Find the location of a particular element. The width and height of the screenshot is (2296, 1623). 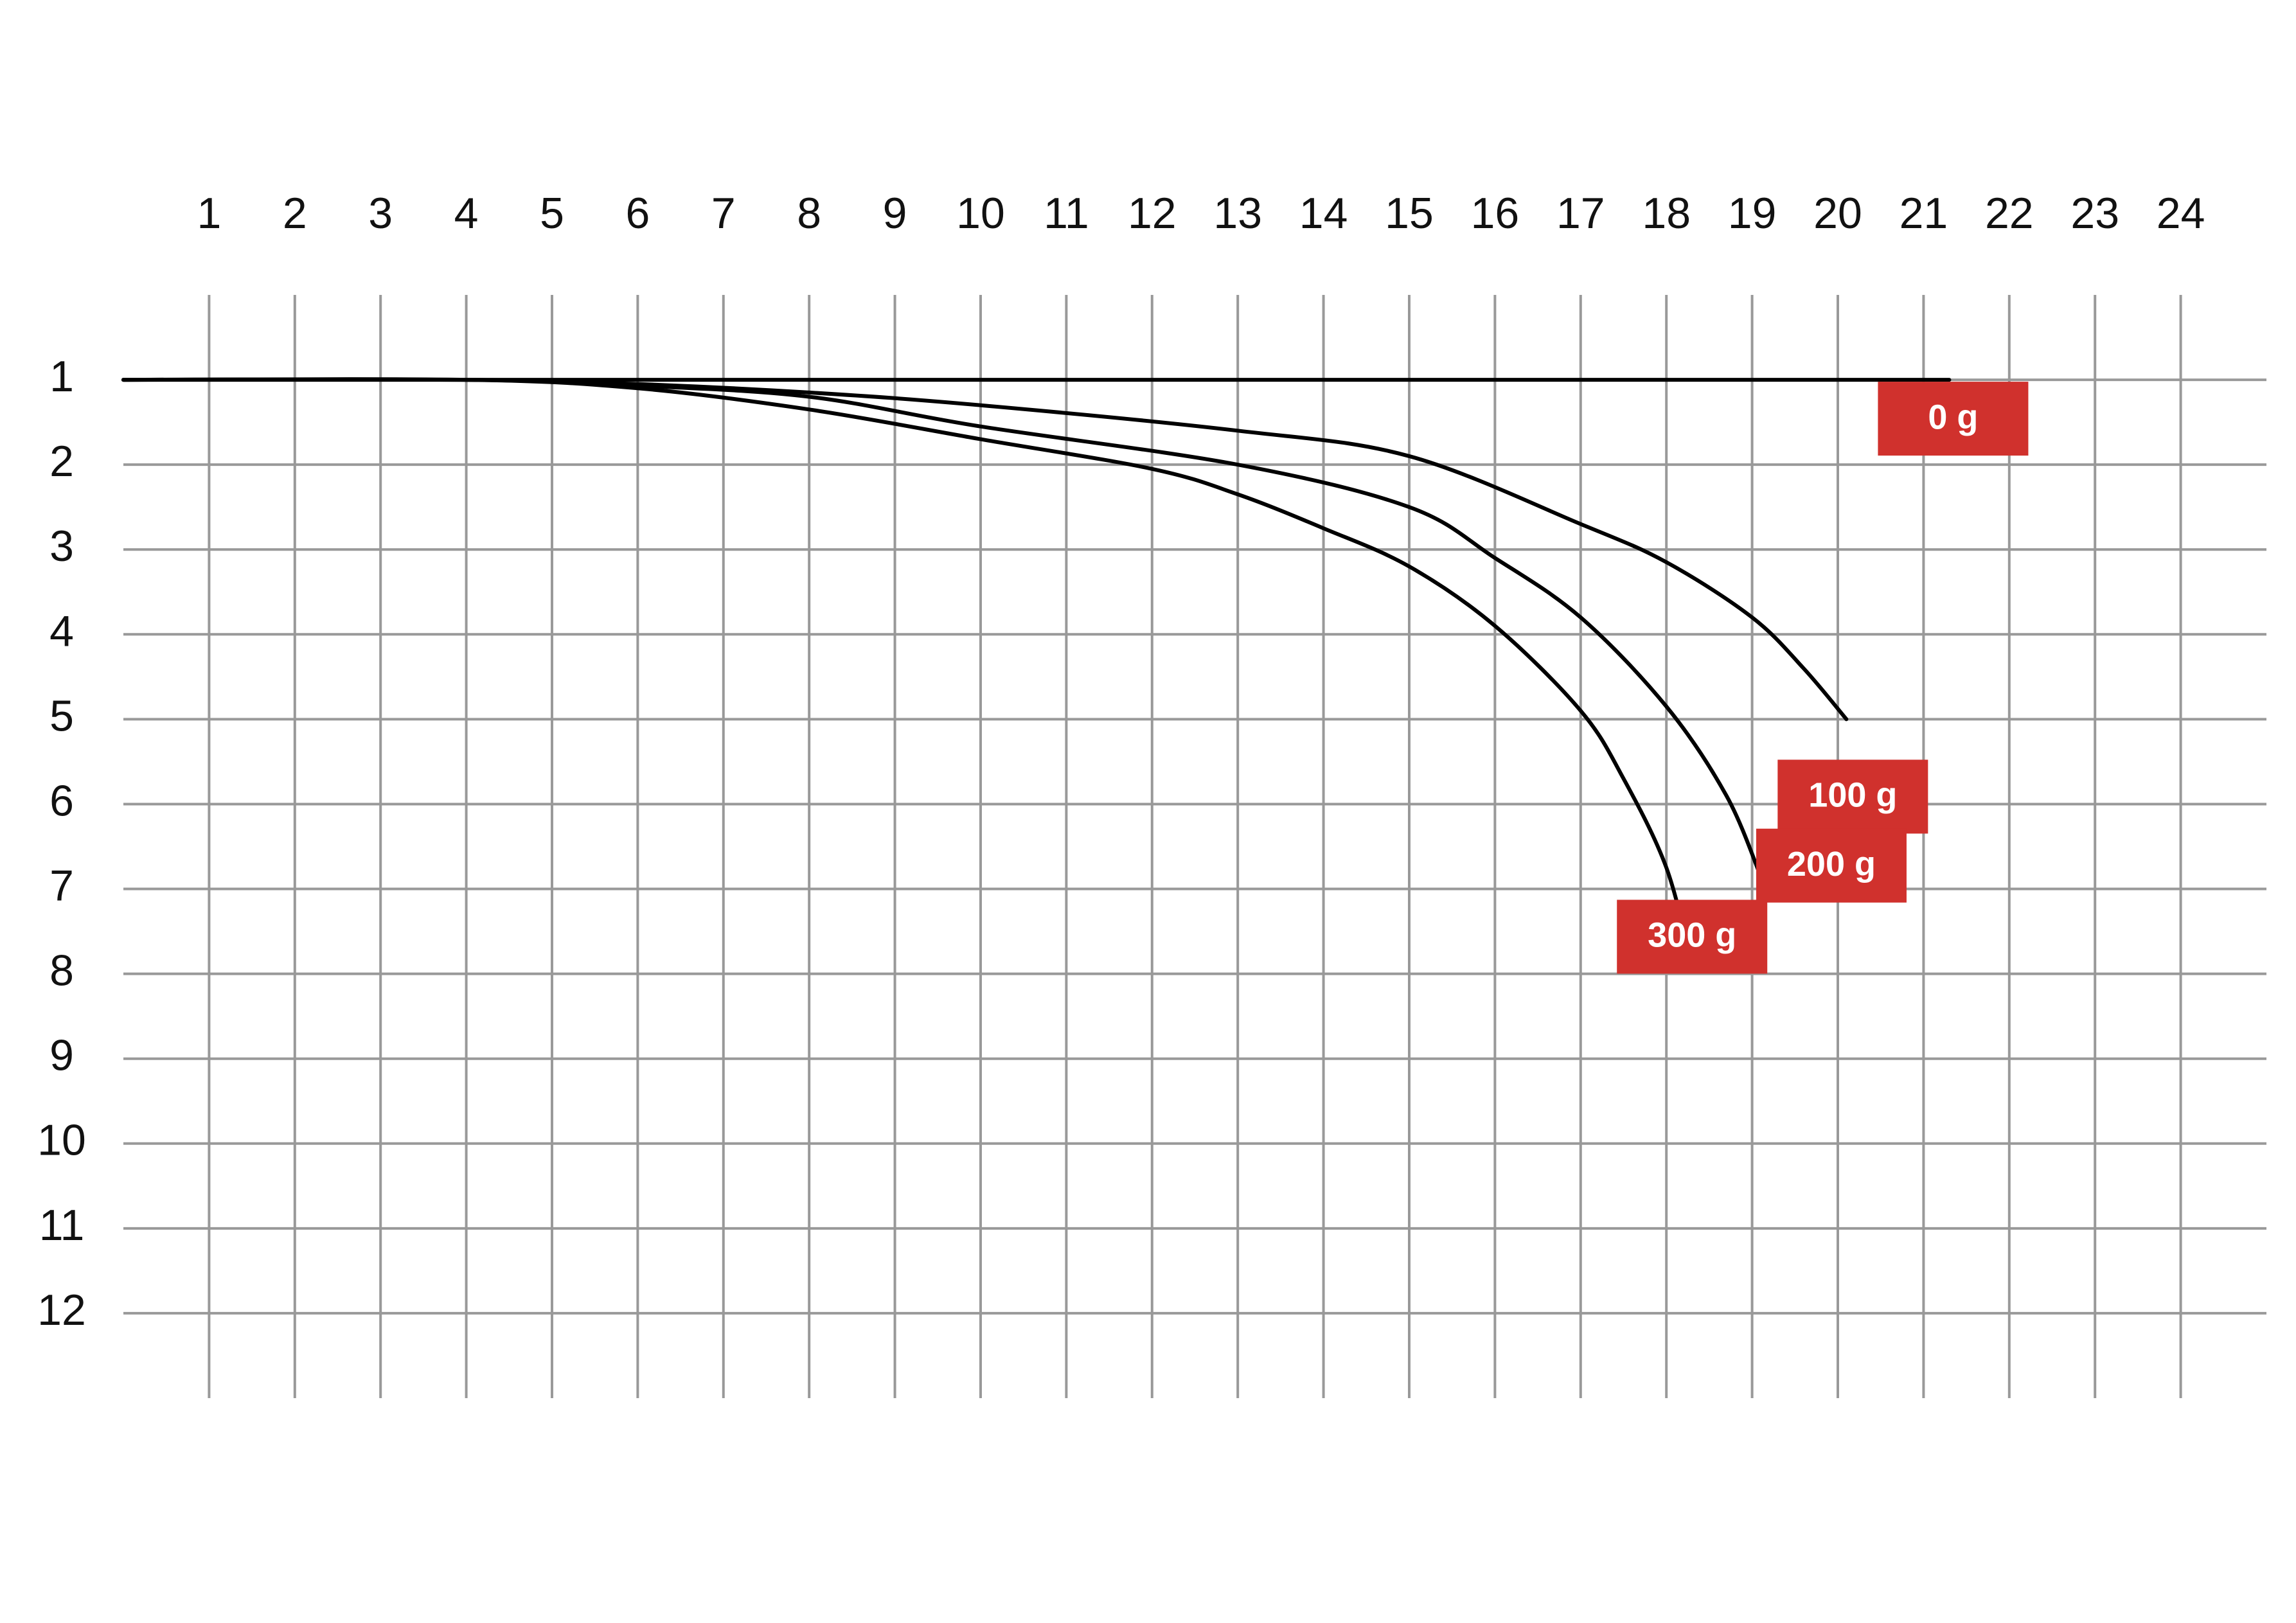

series-label-text: 200 g is located at coordinates (1832, 864).